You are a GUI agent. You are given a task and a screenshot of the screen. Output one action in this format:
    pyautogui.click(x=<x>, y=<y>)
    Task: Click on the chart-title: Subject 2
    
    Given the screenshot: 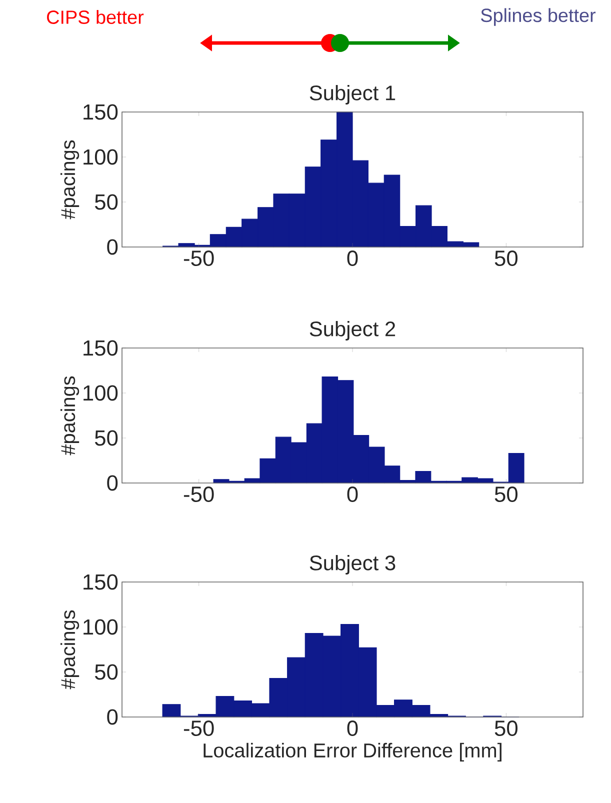 What is the action you would take?
    pyautogui.click(x=353, y=330)
    